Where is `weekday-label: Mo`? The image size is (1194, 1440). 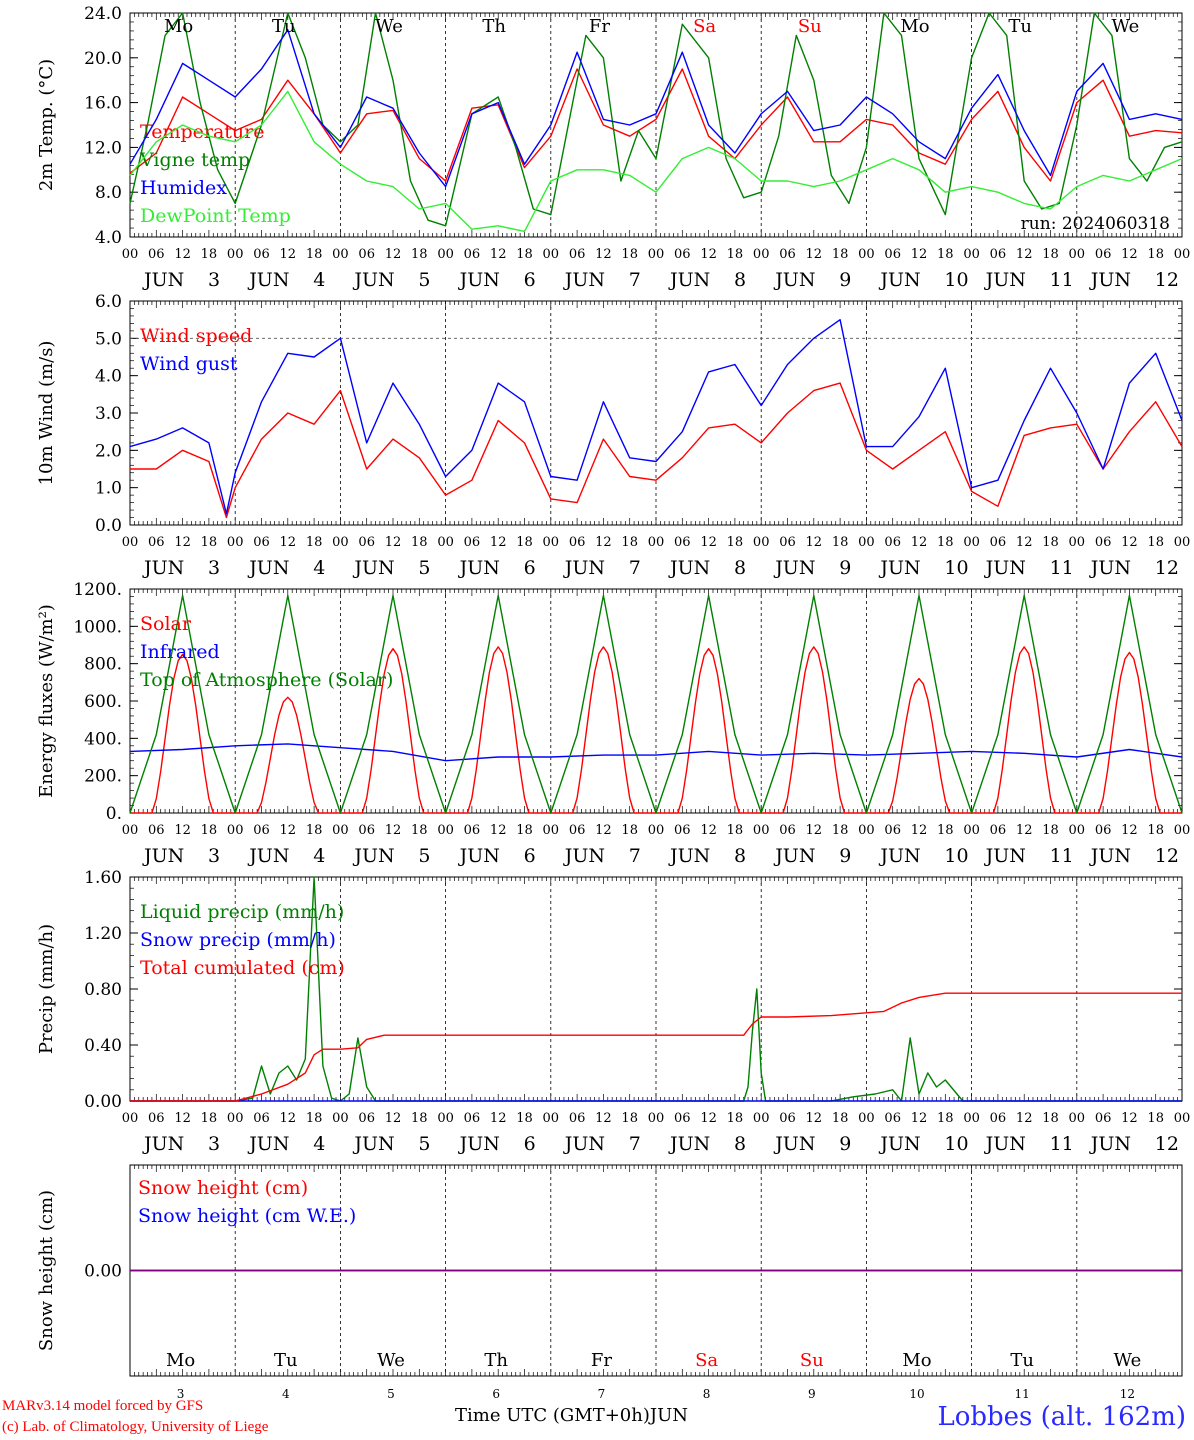 weekday-label: Mo is located at coordinates (180, 1360).